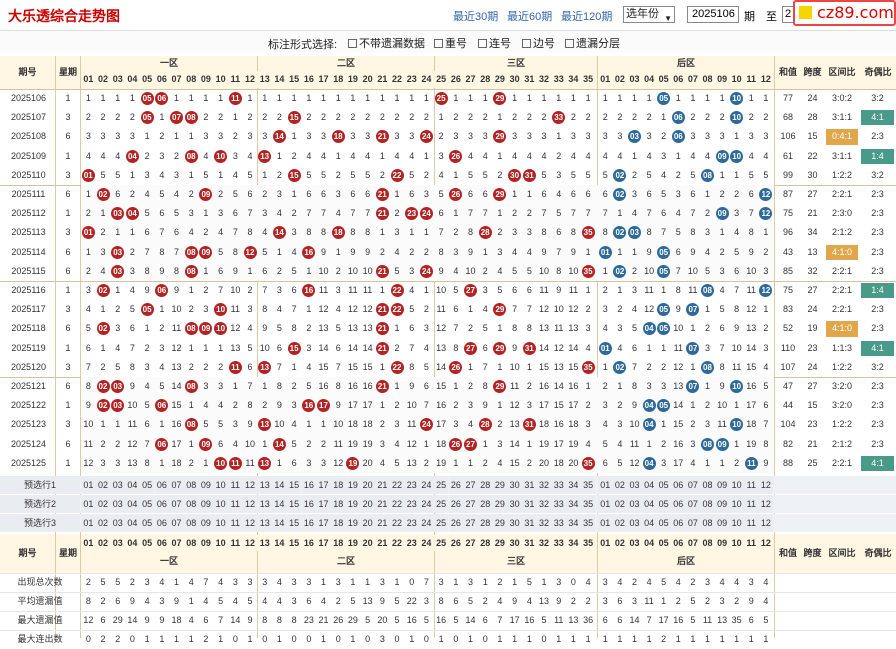 The image size is (896, 649). Describe the element at coordinates (588, 523) in the screenshot. I see `pred-front-number: 35` at that location.